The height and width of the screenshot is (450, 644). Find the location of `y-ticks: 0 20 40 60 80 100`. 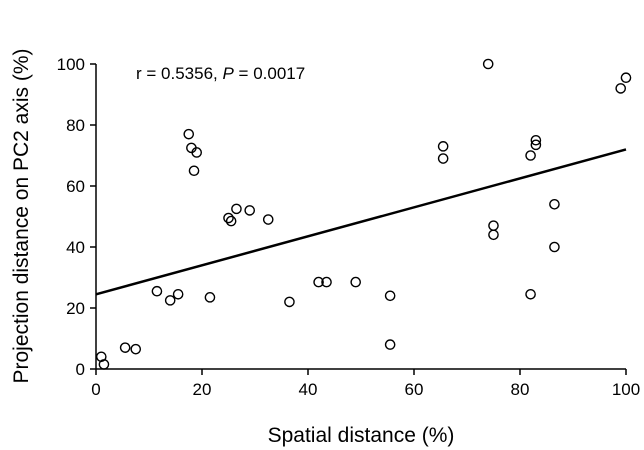

y-ticks: 0 20 40 60 80 100 is located at coordinates (76, 217).